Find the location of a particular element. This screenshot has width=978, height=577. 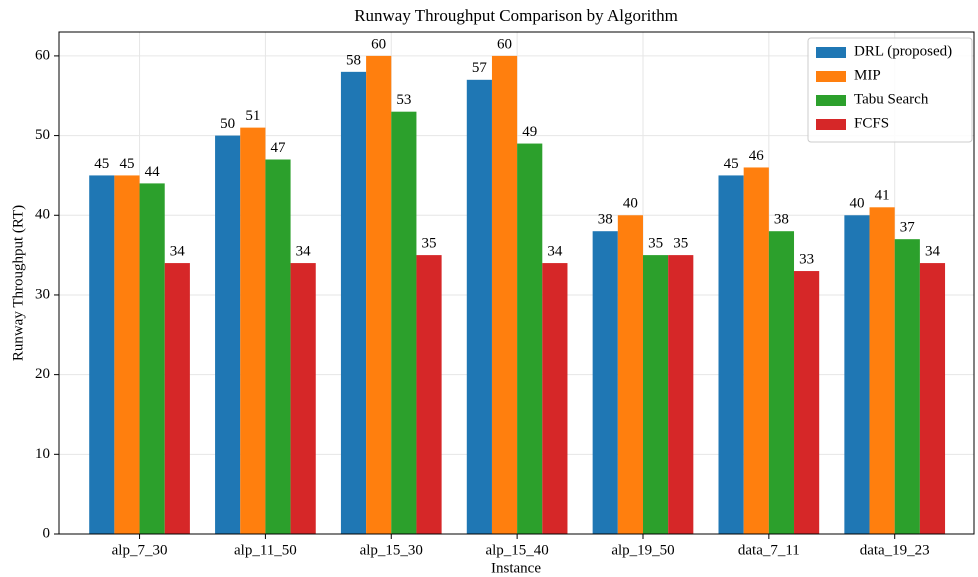

legend: DRL (proposed) MIP Tabu Search FCFS is located at coordinates (890, 90).